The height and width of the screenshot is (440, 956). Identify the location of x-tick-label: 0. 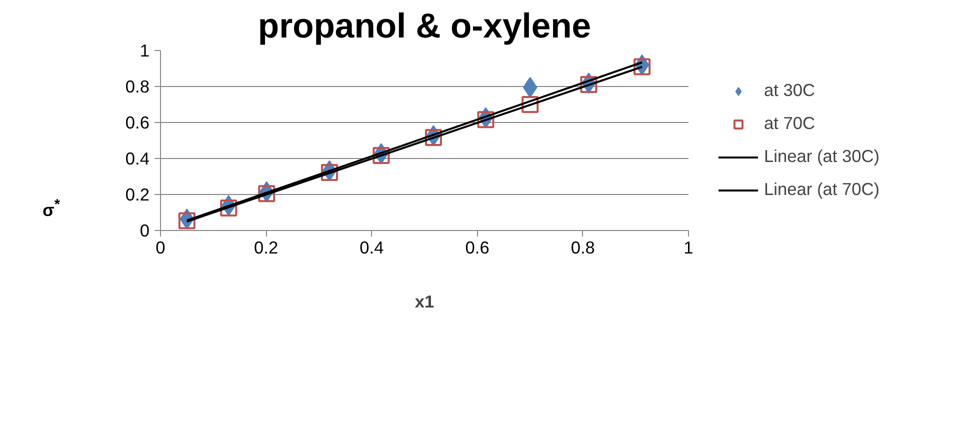
(161, 248).